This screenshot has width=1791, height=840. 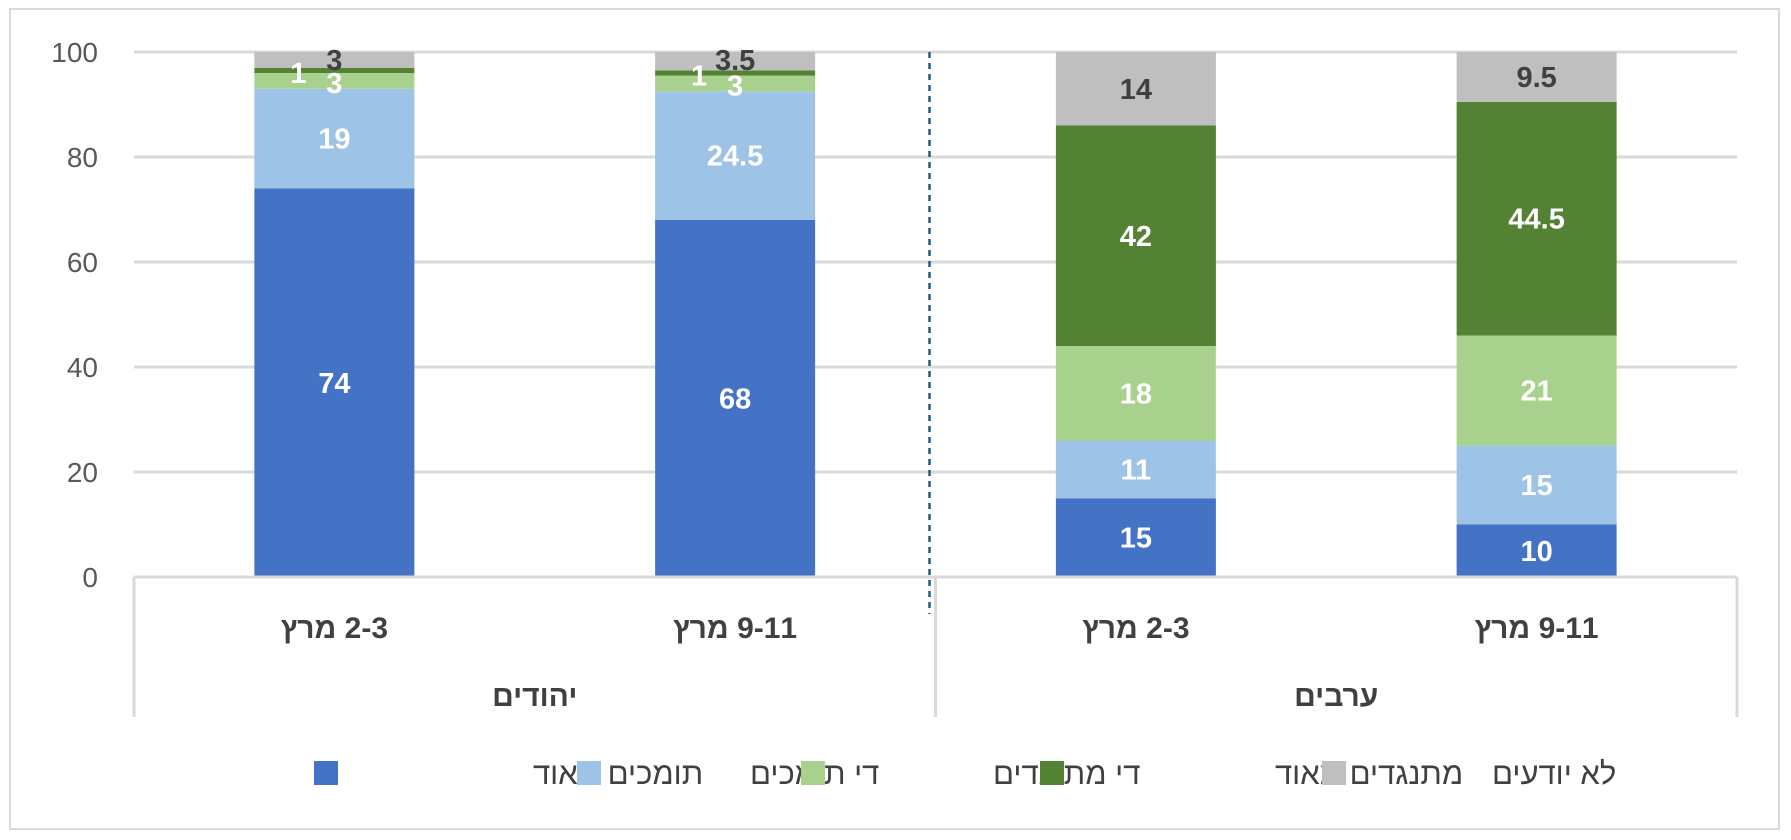 I want to click on x-group-label: ערבים, so click(x=1336, y=696).